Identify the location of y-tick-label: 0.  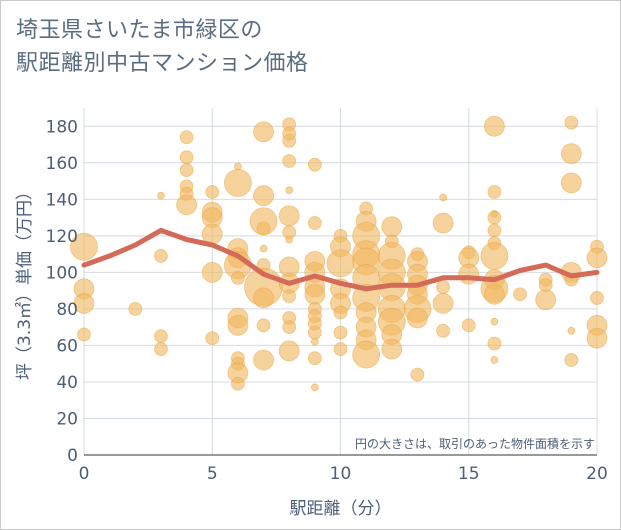
(72, 456).